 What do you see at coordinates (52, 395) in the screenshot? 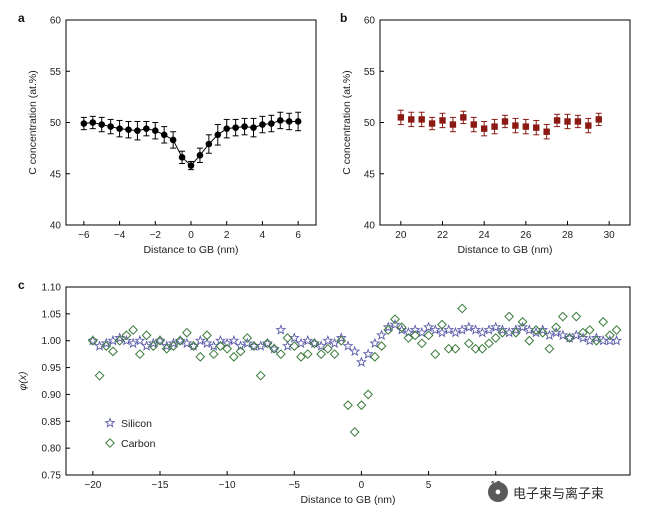
I see `y-tick-label: 0.90` at bounding box center [52, 395].